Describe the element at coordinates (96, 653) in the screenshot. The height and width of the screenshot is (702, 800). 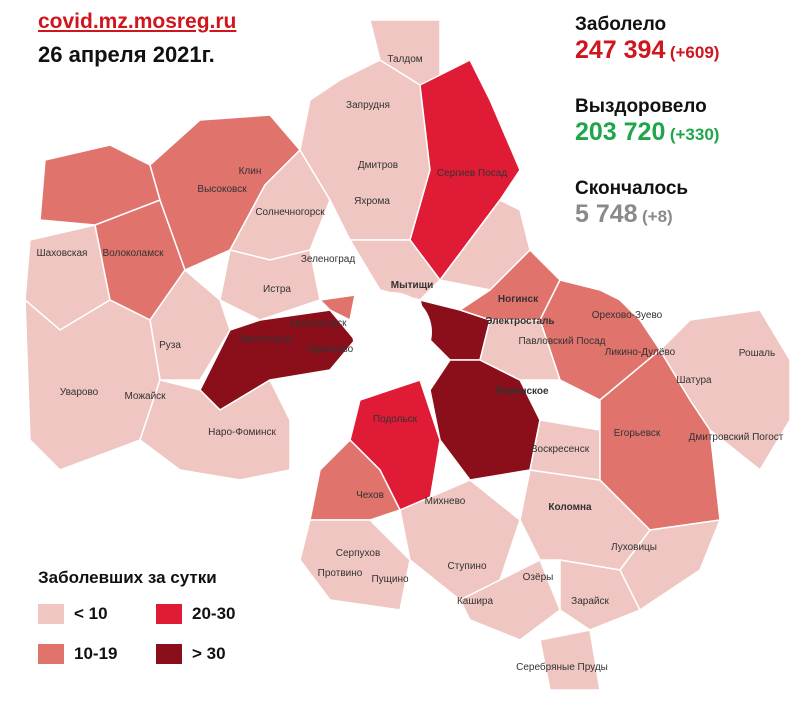
I see `legend-label: 10-19` at that location.